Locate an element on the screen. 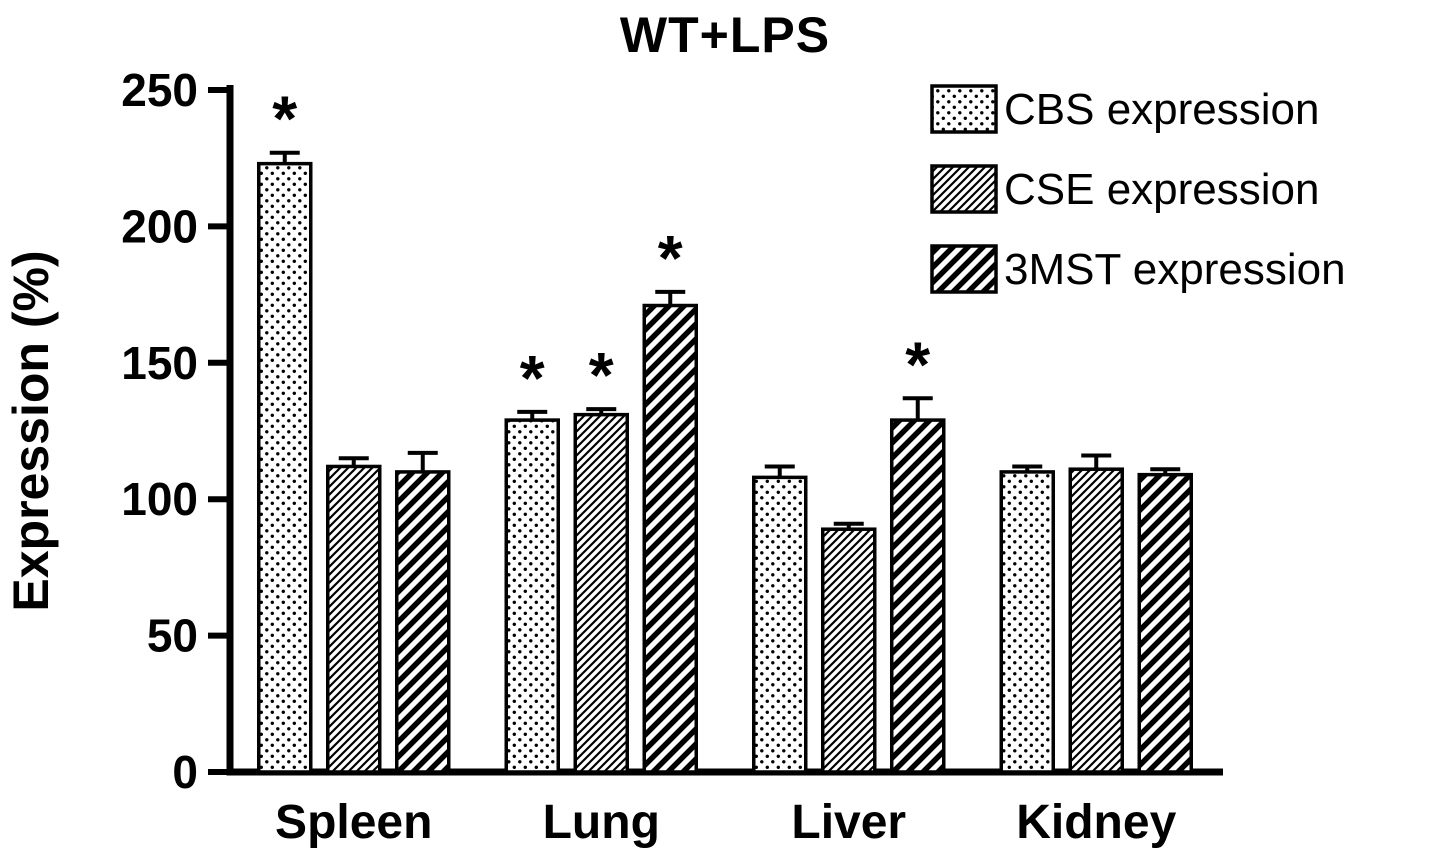 Image resolution: width=1441 pixels, height=862 pixels. bar-fine-hatch-spleen is located at coordinates (354, 619).